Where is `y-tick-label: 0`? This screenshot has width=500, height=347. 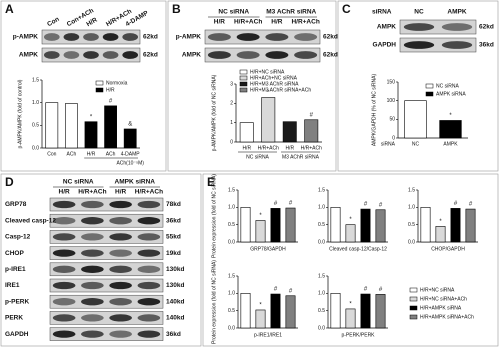 y-tick-label: 0 is located at coordinates (231, 142).